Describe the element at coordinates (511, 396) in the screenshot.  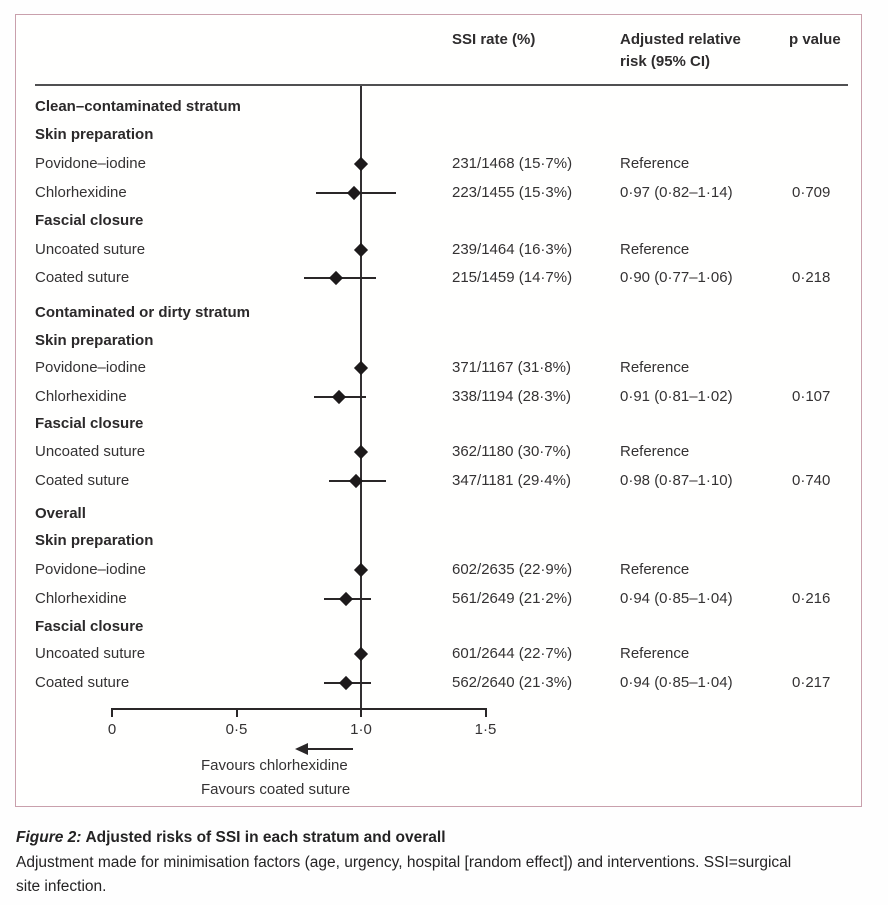
I see `ssi-rate-cell: 338/1194 (28·3%)` at that location.